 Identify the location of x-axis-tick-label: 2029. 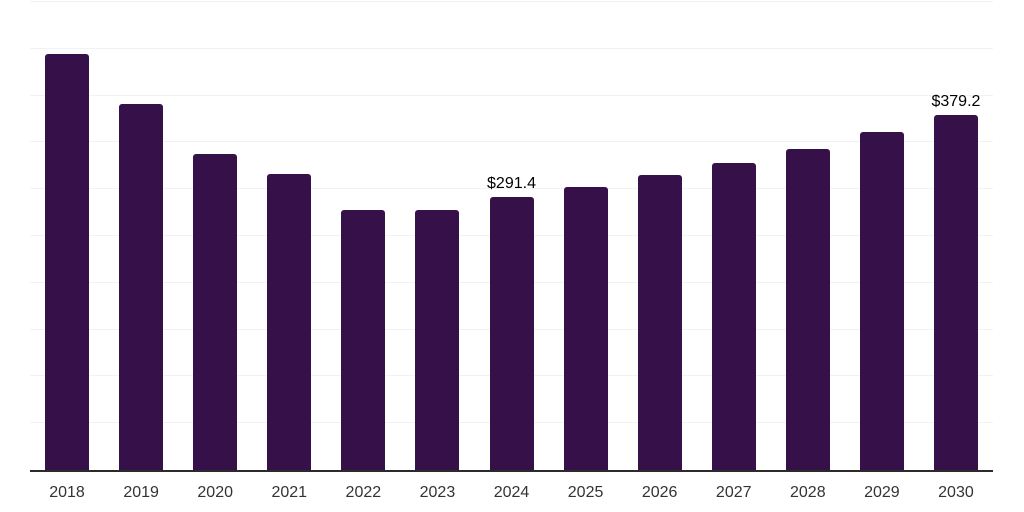
(882, 492).